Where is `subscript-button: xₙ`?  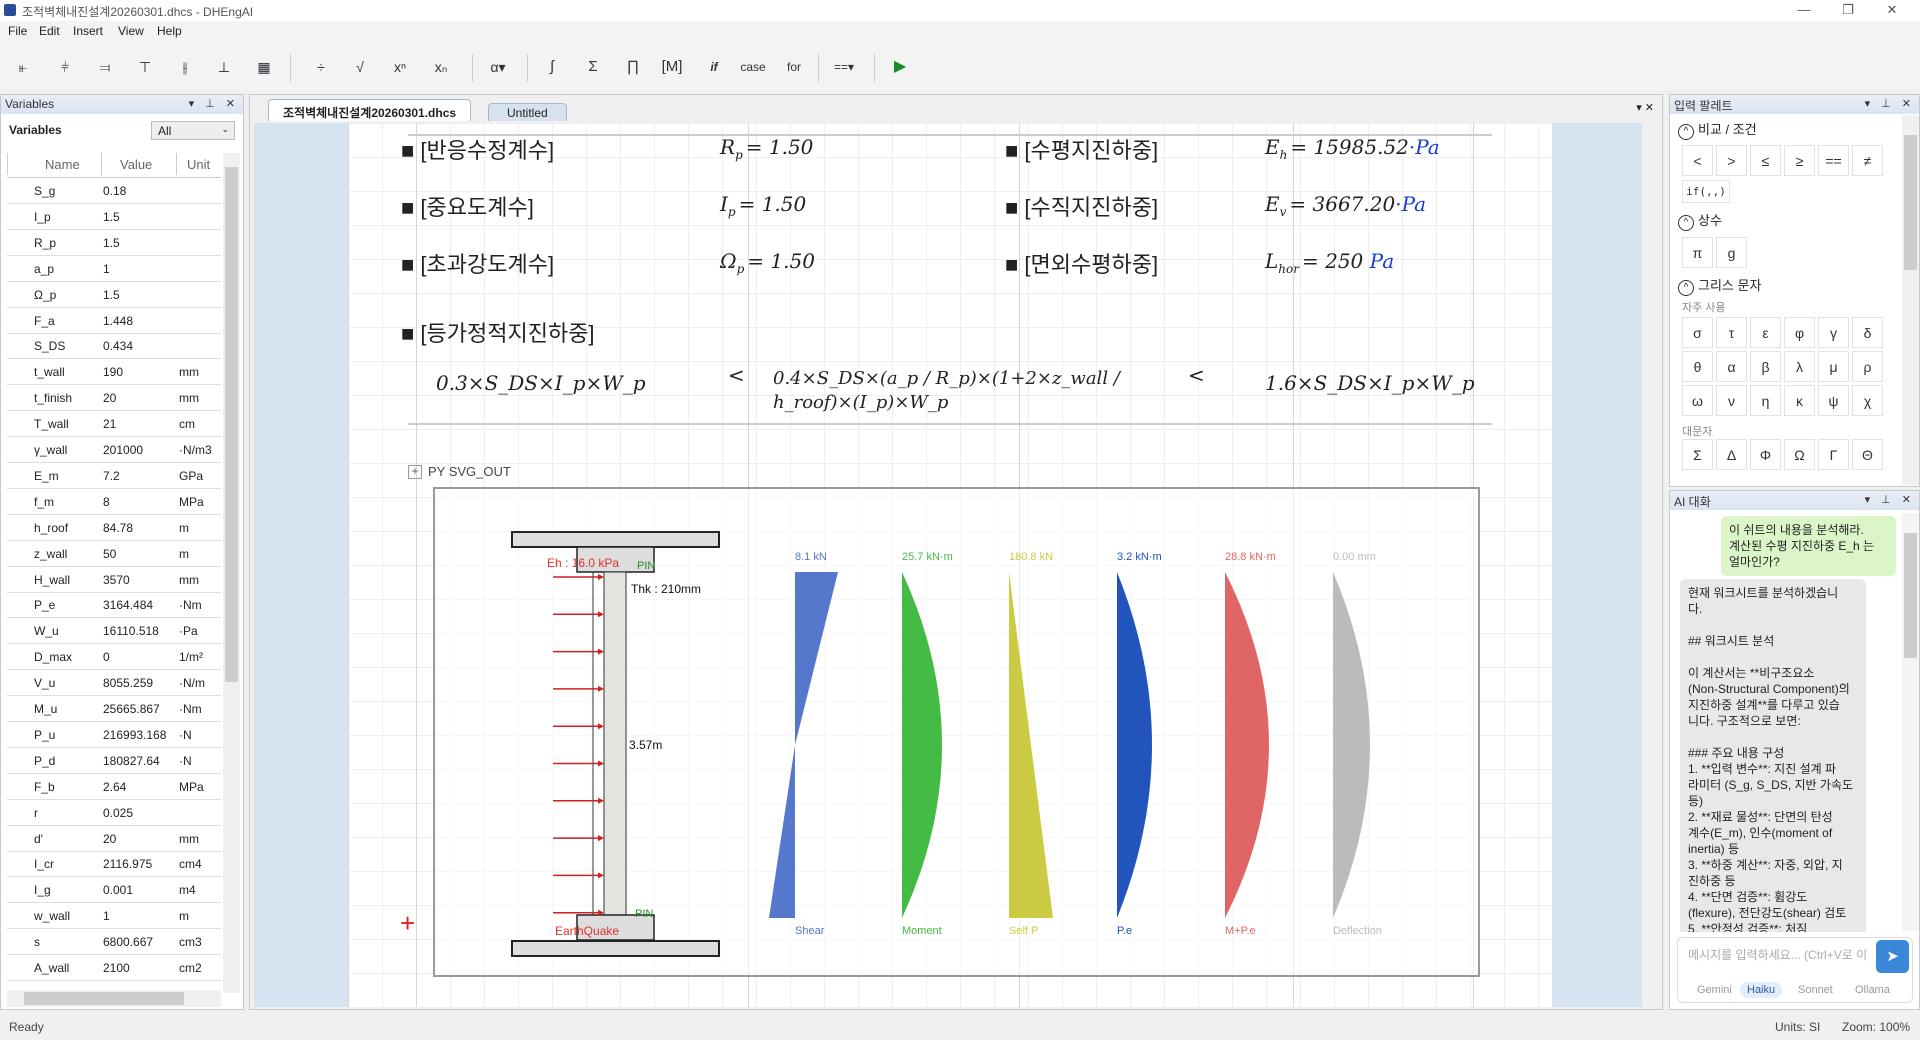 subscript-button: xₙ is located at coordinates (441, 67).